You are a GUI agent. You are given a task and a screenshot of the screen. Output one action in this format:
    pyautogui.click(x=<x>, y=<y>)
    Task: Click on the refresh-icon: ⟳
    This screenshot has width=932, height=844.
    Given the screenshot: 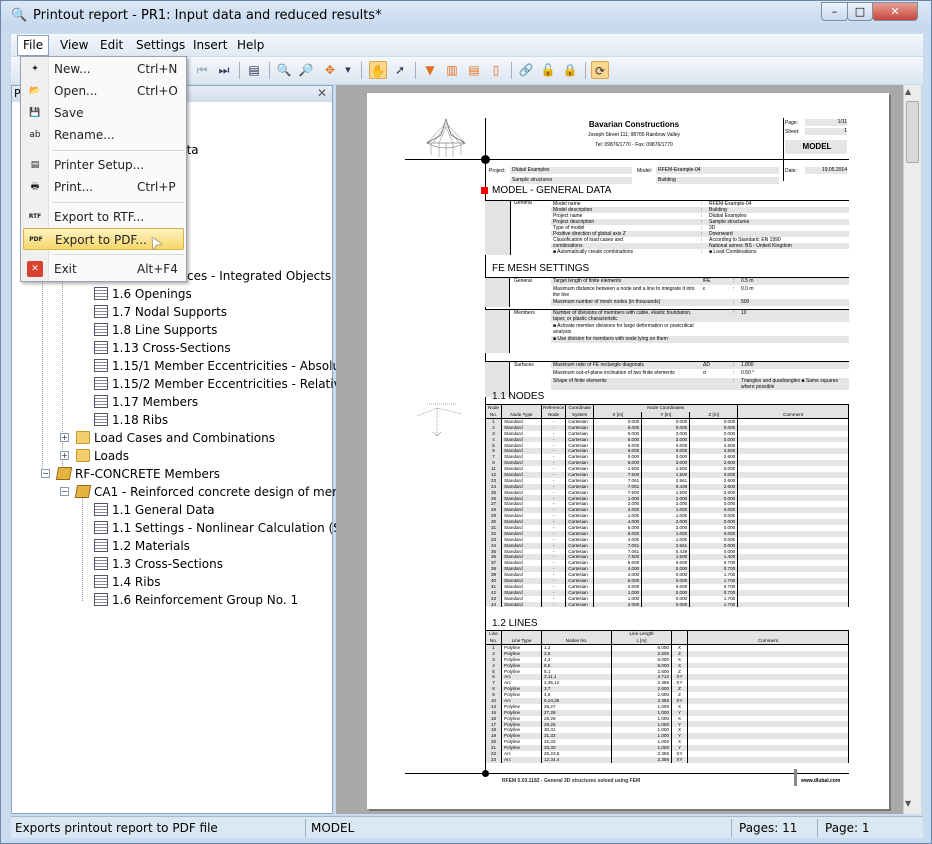 What is the action you would take?
    pyautogui.click(x=600, y=70)
    